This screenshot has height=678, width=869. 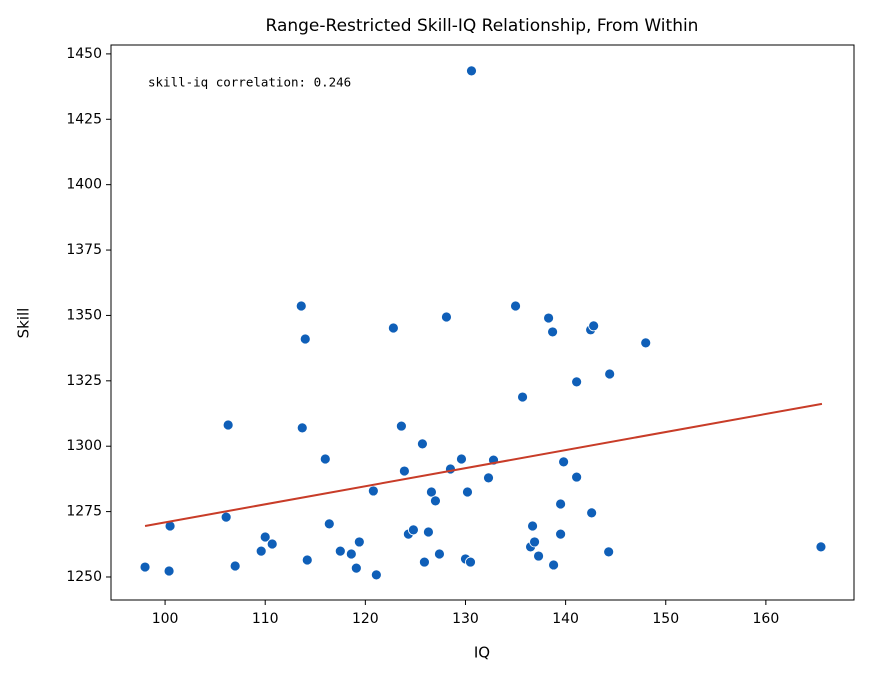 What do you see at coordinates (483, 464) in the screenshot?
I see `regression-line` at bounding box center [483, 464].